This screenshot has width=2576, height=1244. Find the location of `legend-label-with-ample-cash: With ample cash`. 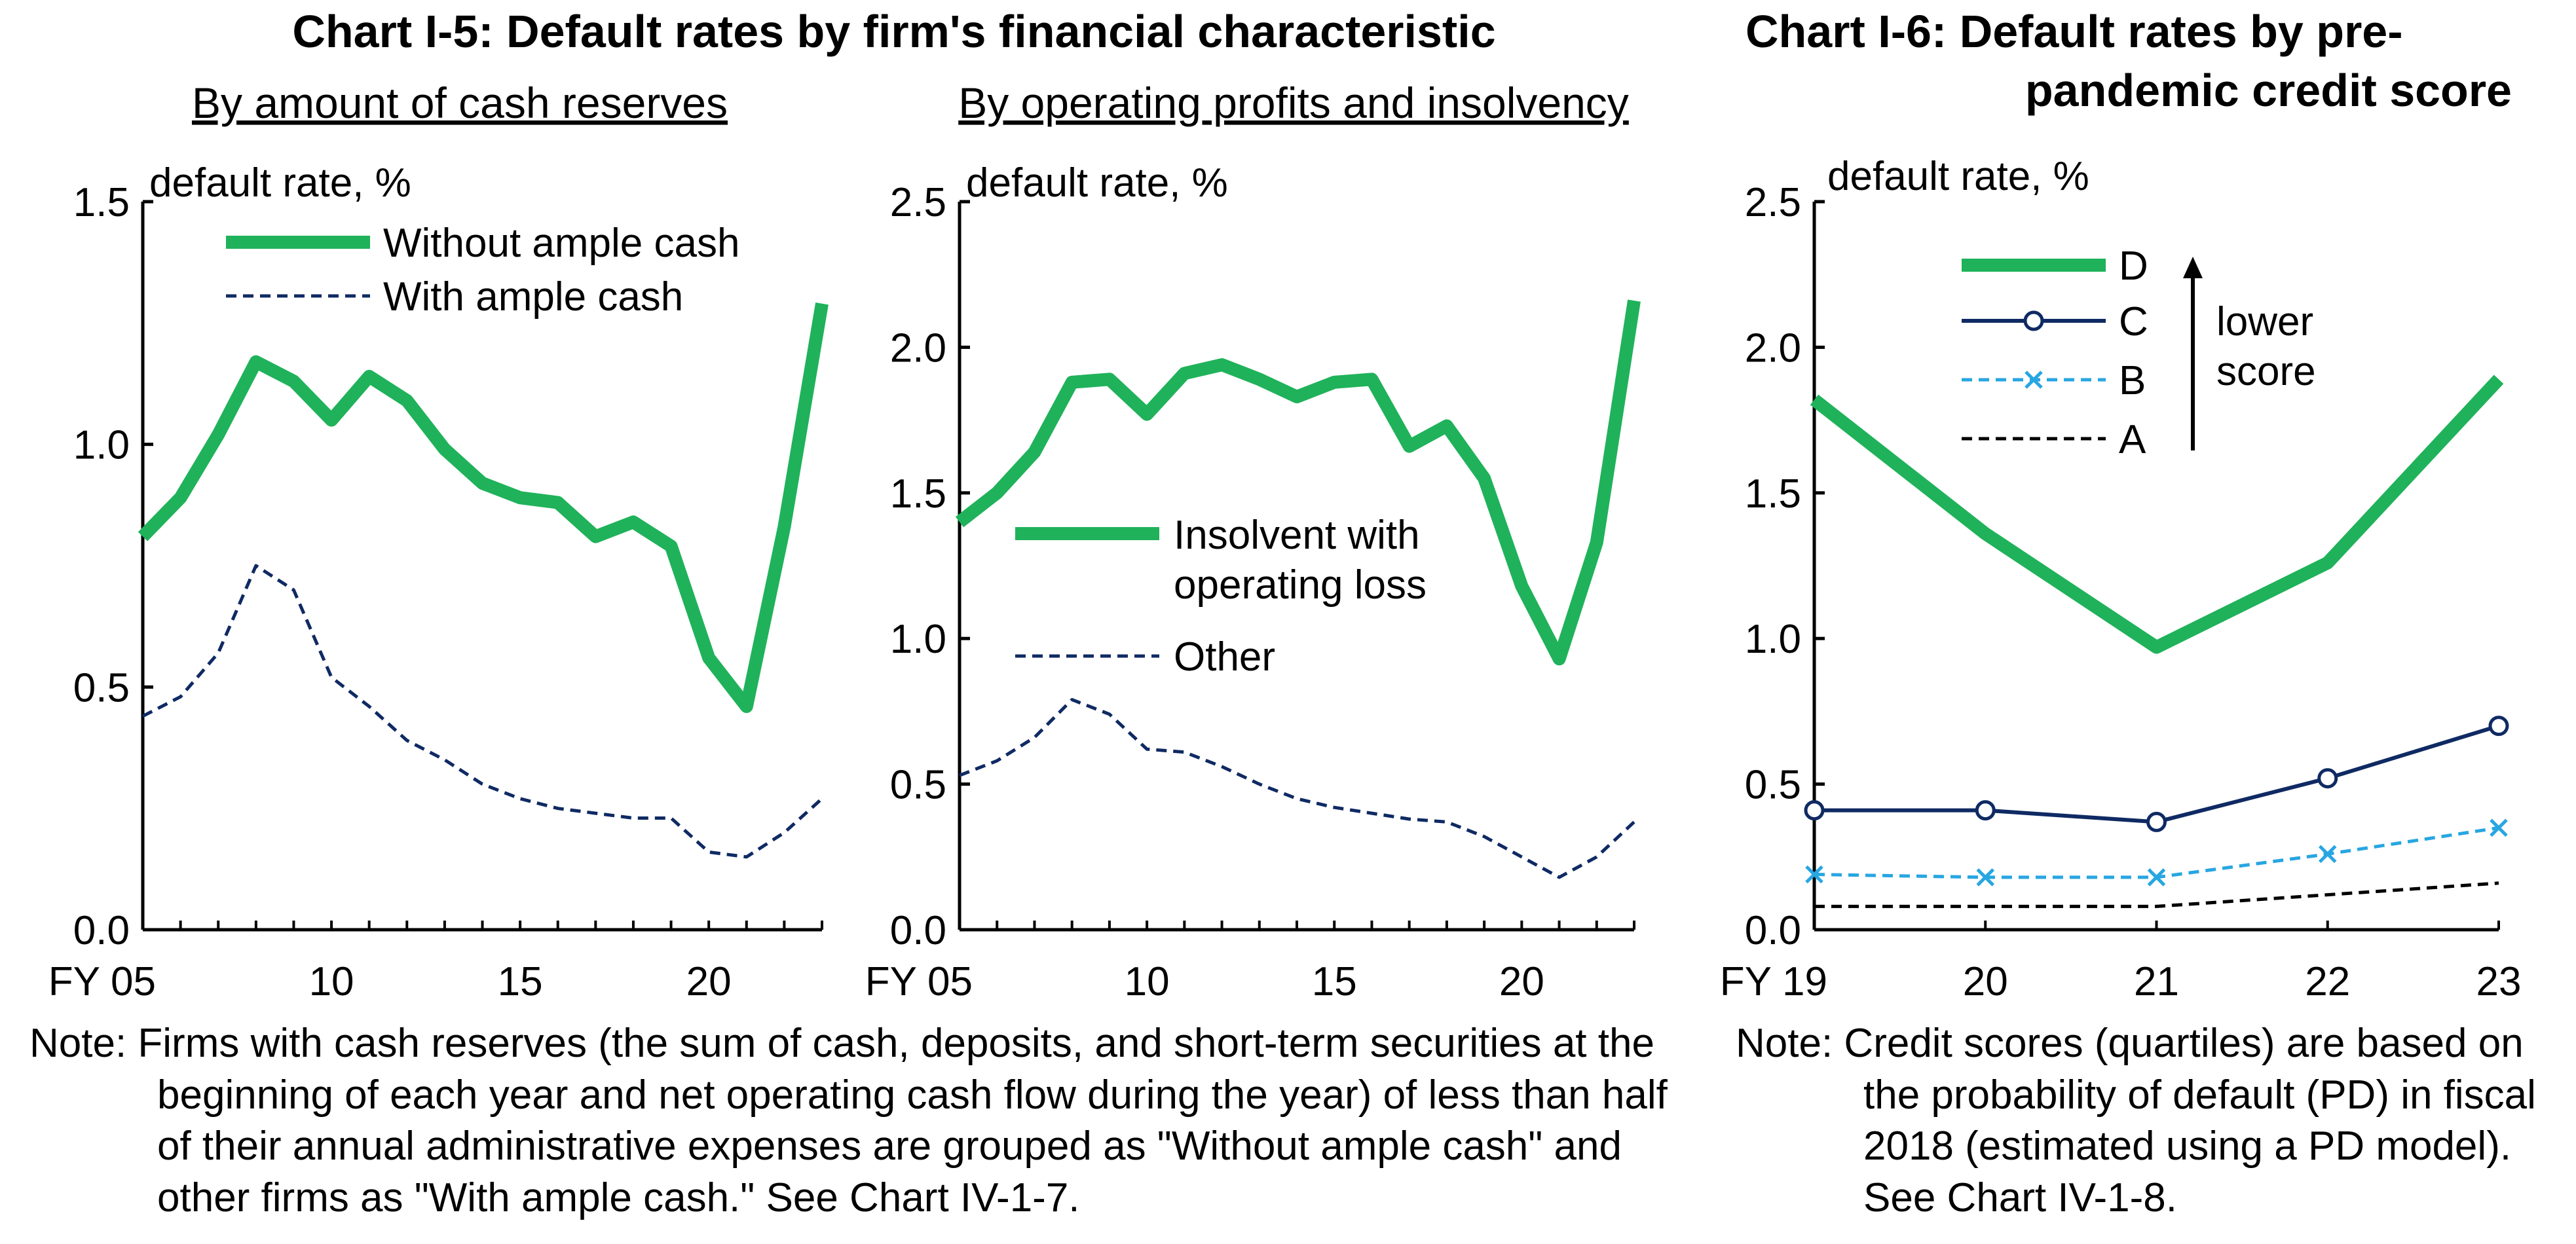

legend-label-with-ample-cash: With ample cash is located at coordinates (533, 297).